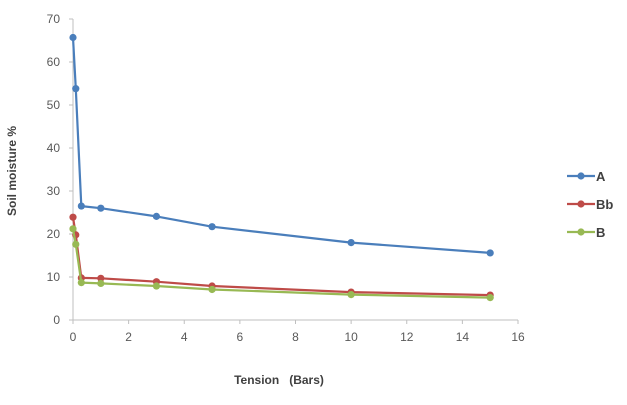 This screenshot has height=405, width=627. Describe the element at coordinates (240, 337) in the screenshot. I see `x-tick-label: 6` at that location.